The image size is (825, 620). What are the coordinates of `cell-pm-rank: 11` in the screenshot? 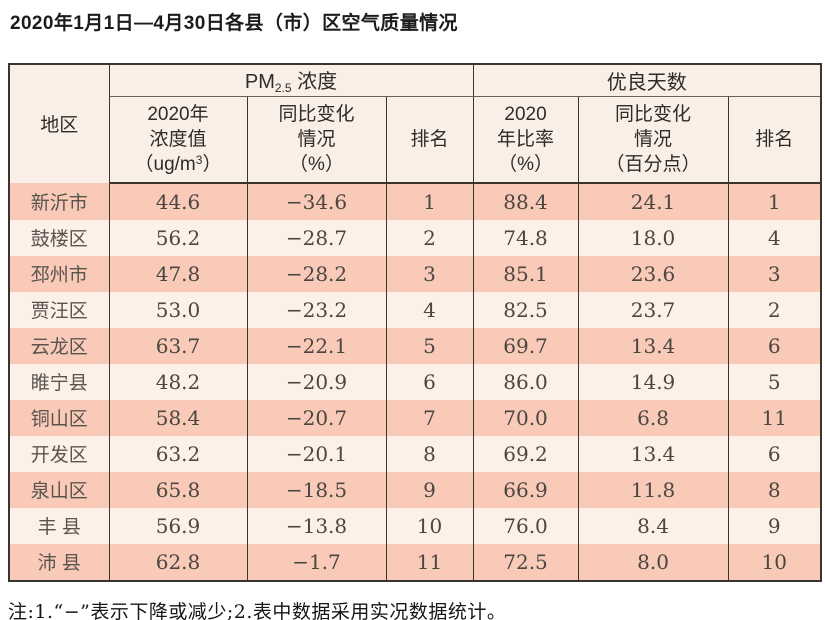 It's located at (429, 562).